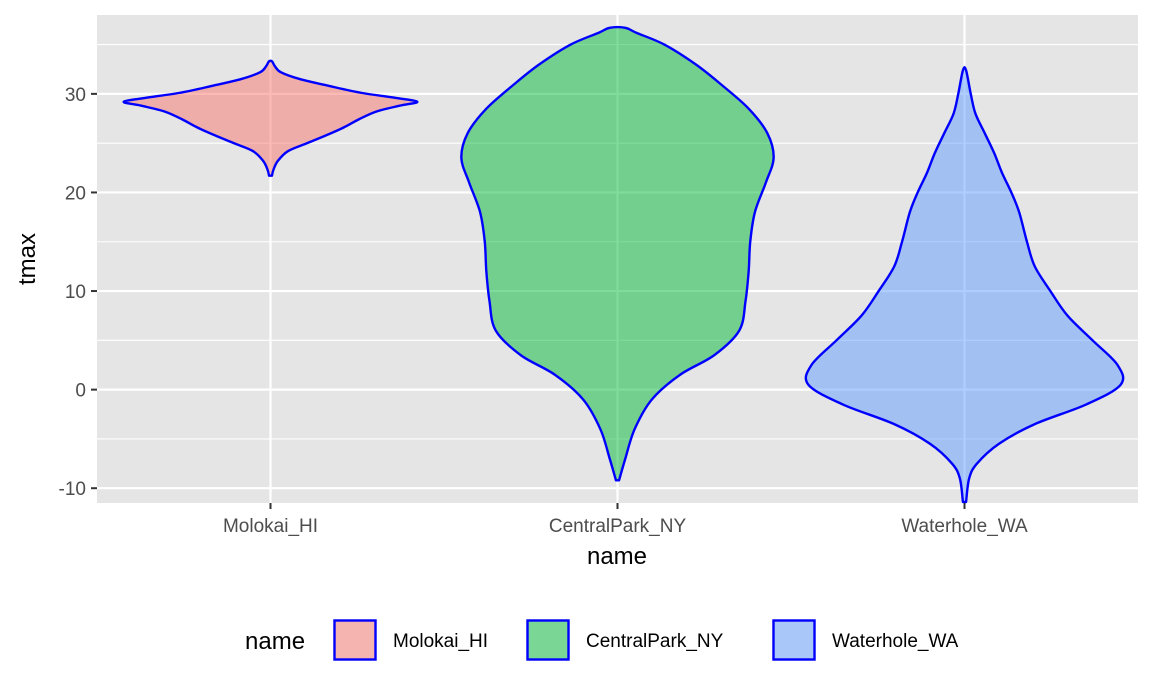 The image size is (1152, 691). Describe the element at coordinates (548, 640) in the screenshot. I see `legend-swatch-CentralPark_NY` at that location.